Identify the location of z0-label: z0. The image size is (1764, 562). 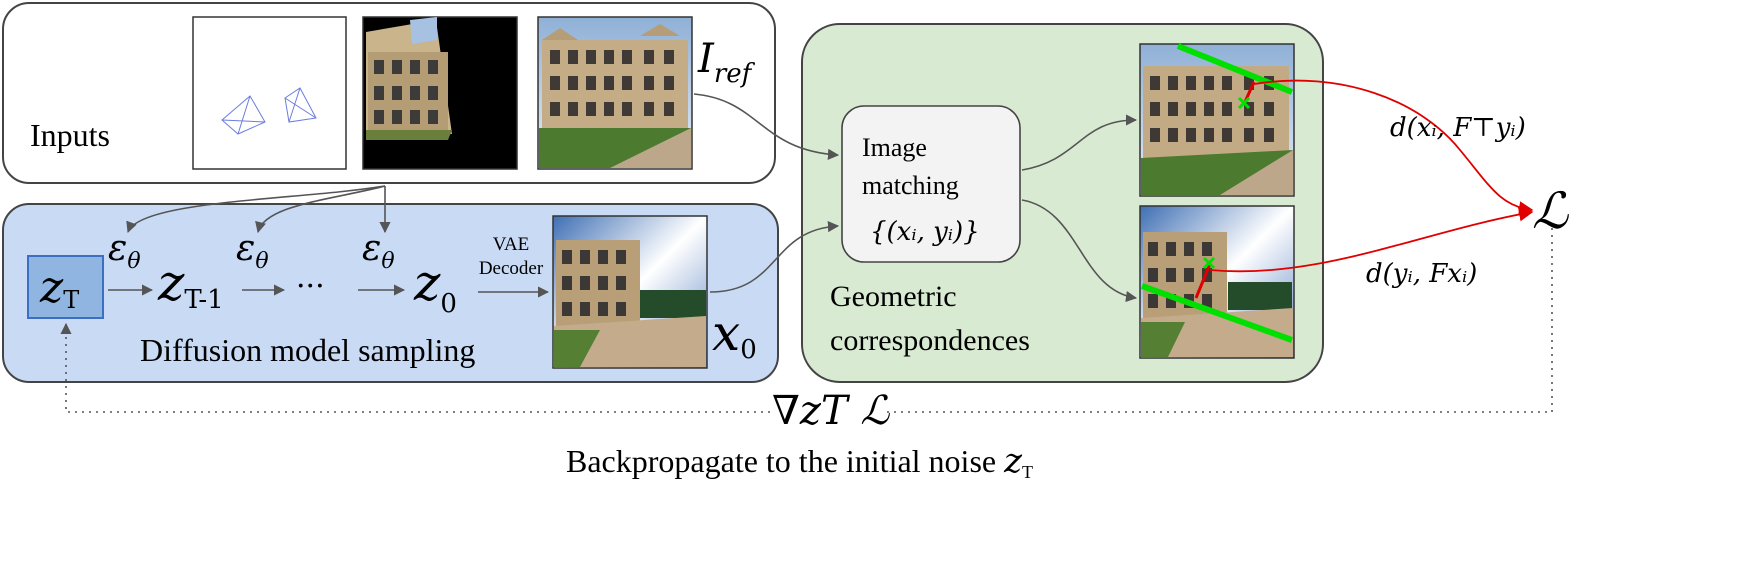
(435, 286).